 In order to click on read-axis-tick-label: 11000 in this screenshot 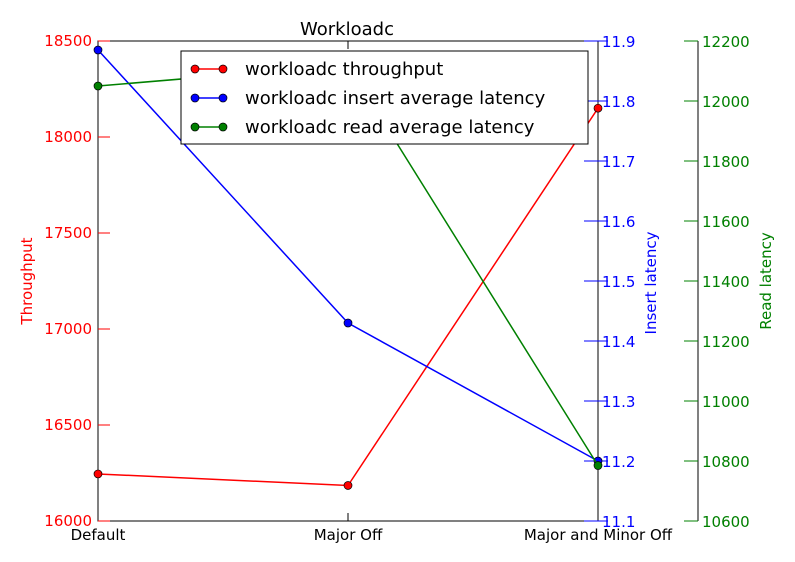, I will do `click(726, 402)`.